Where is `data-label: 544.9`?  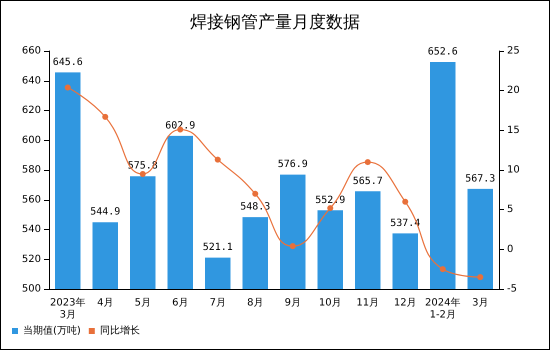 data-label: 544.9 is located at coordinates (105, 212).